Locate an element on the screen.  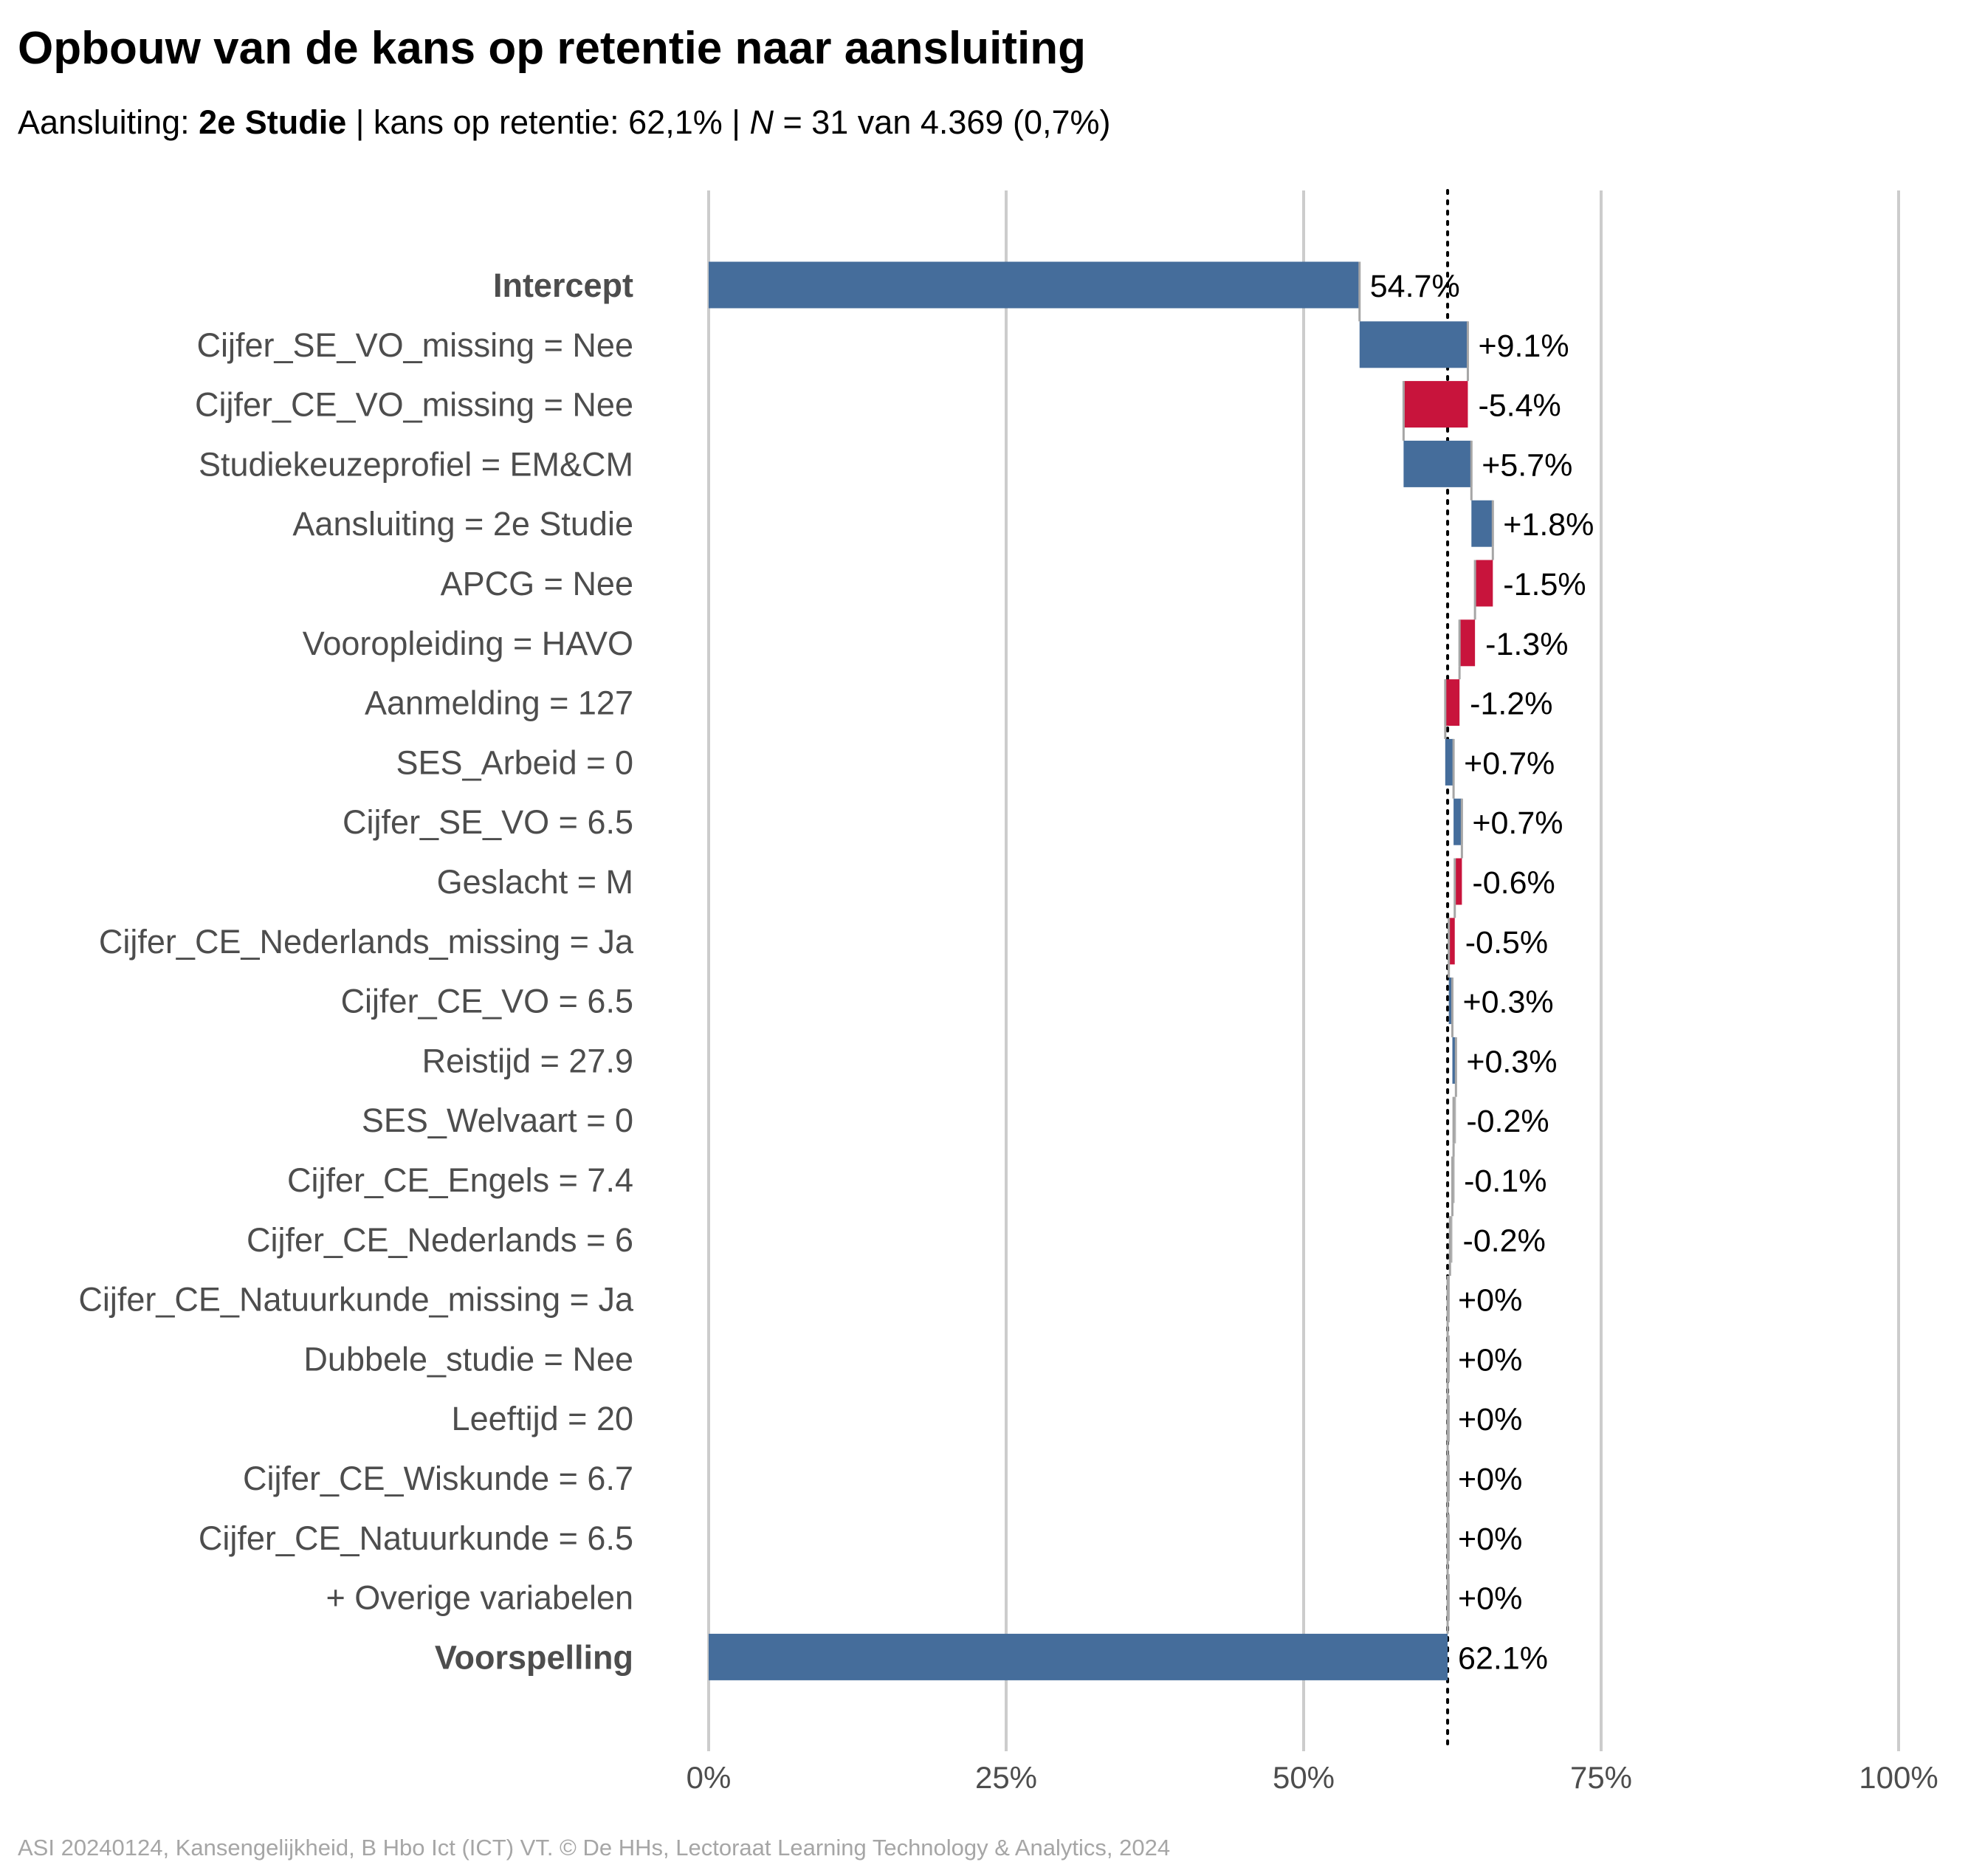
value-label: -1.5% is located at coordinates (1545, 585).